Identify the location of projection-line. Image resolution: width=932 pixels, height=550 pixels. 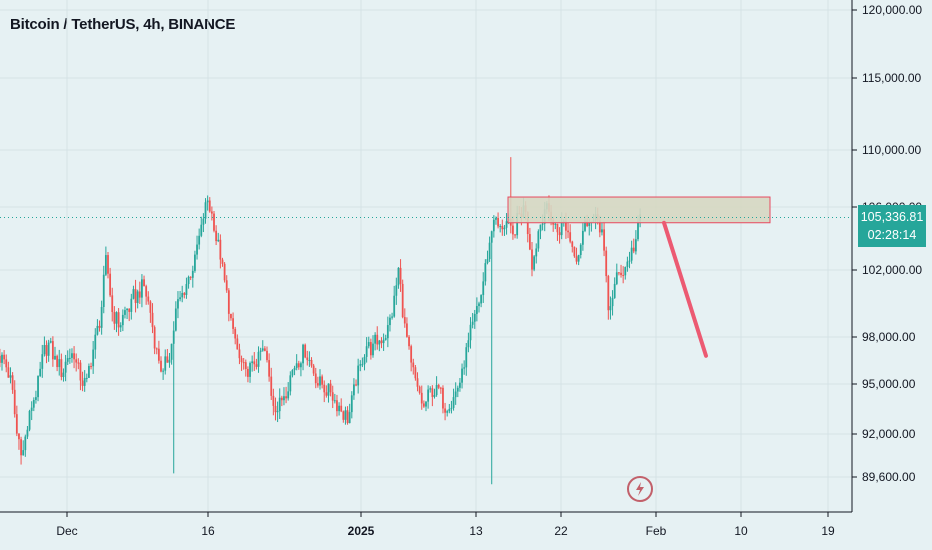
(685, 289).